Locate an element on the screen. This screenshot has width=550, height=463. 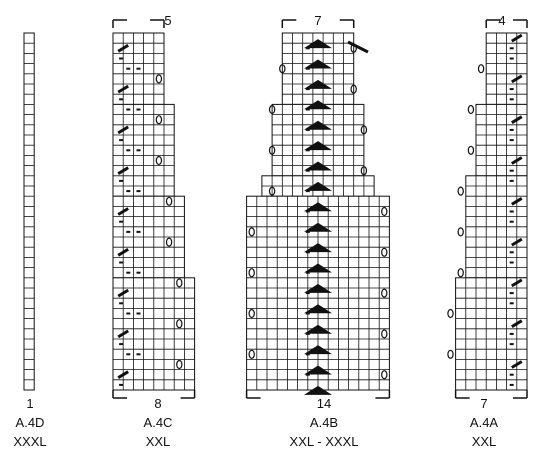
chart-a4c-top-count: 5 is located at coordinates (168, 20).